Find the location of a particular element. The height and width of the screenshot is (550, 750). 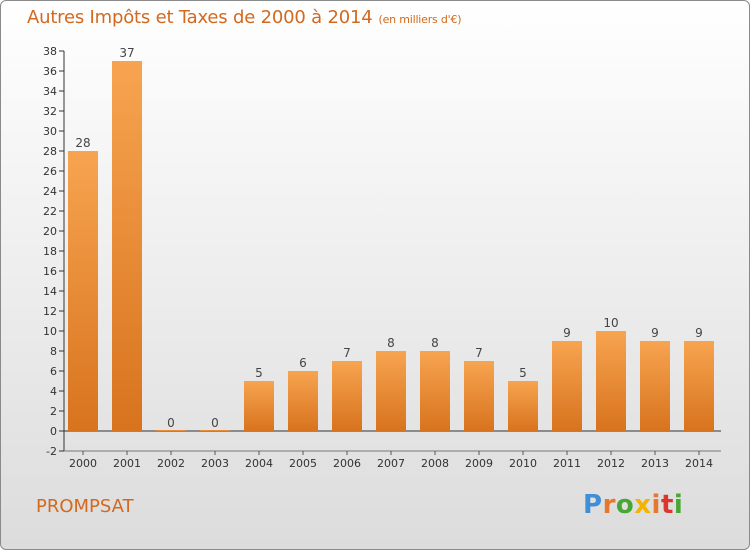

x-tick-label: 2011 is located at coordinates (567, 463).